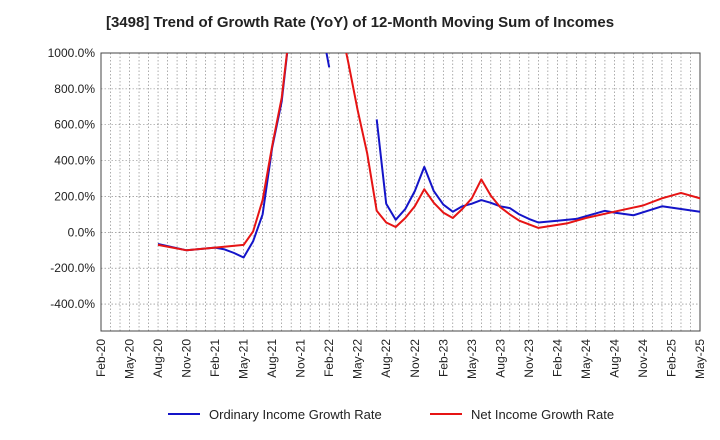  I want to click on x-tick-label: Feb-22, so click(329, 358).